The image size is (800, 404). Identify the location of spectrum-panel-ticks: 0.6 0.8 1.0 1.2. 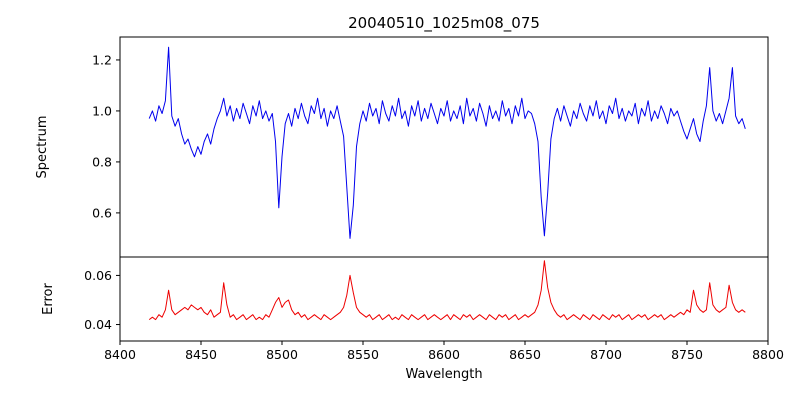
(106, 136).